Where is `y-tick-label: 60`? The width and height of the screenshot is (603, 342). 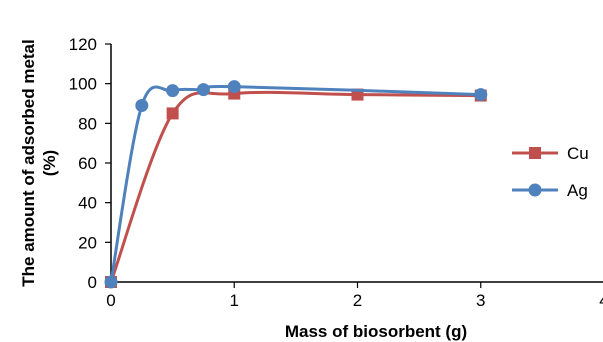
y-tick-label: 60 is located at coordinates (87, 163).